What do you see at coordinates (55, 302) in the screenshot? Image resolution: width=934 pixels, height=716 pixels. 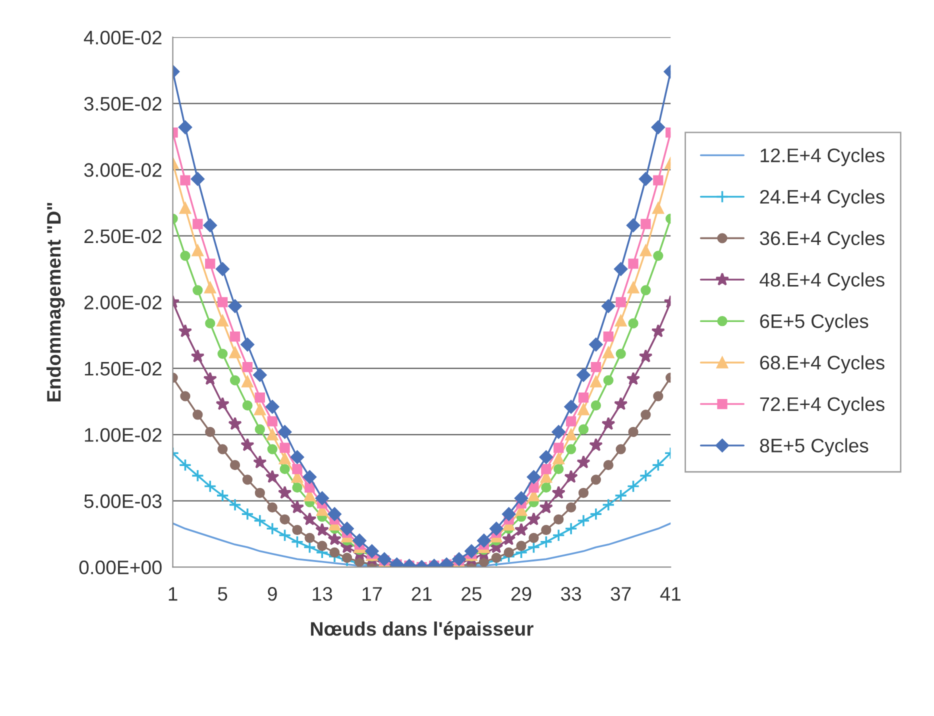 I see `y-axis-title: Endommagement "D"` at bounding box center [55, 302].